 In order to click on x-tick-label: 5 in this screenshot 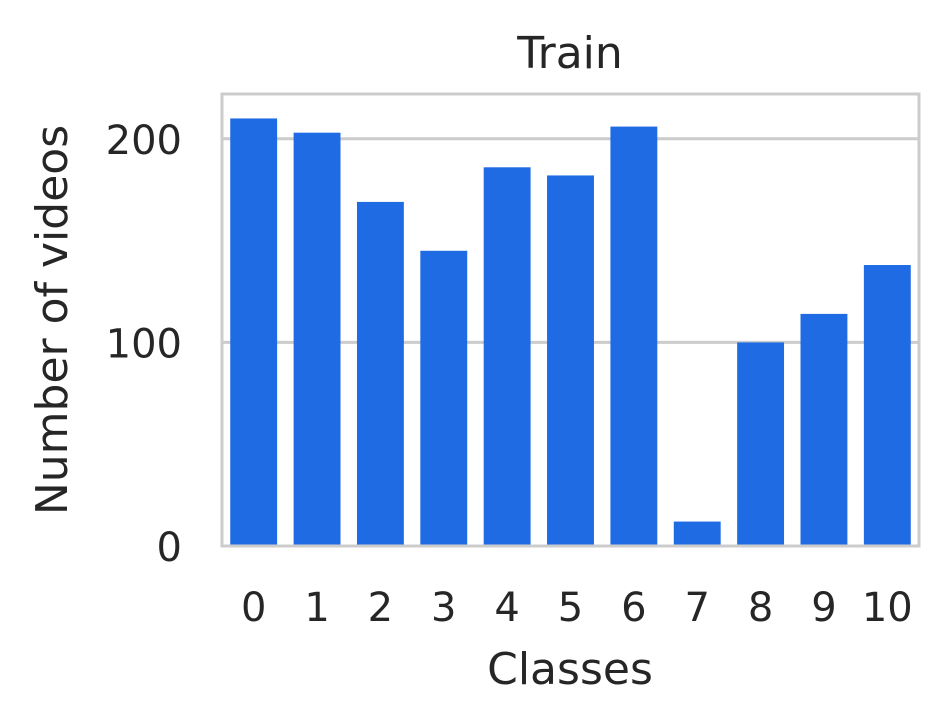, I will do `click(570, 608)`.